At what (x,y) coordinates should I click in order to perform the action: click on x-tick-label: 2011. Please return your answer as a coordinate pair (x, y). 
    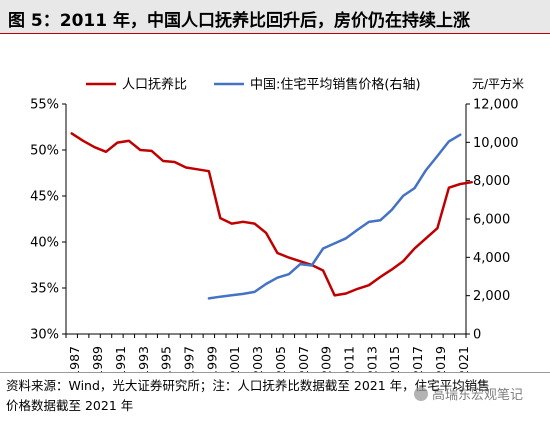
    Looking at the image, I should click on (349, 359).